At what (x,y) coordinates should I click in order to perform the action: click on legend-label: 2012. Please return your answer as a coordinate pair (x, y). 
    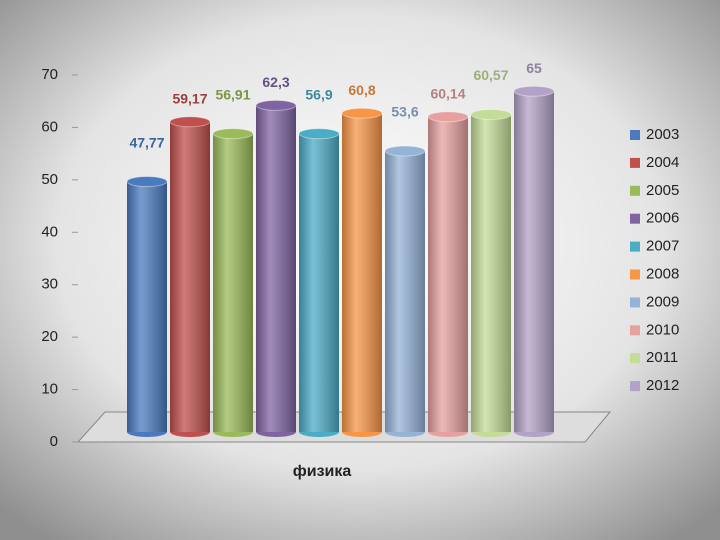
    Looking at the image, I should click on (662, 385).